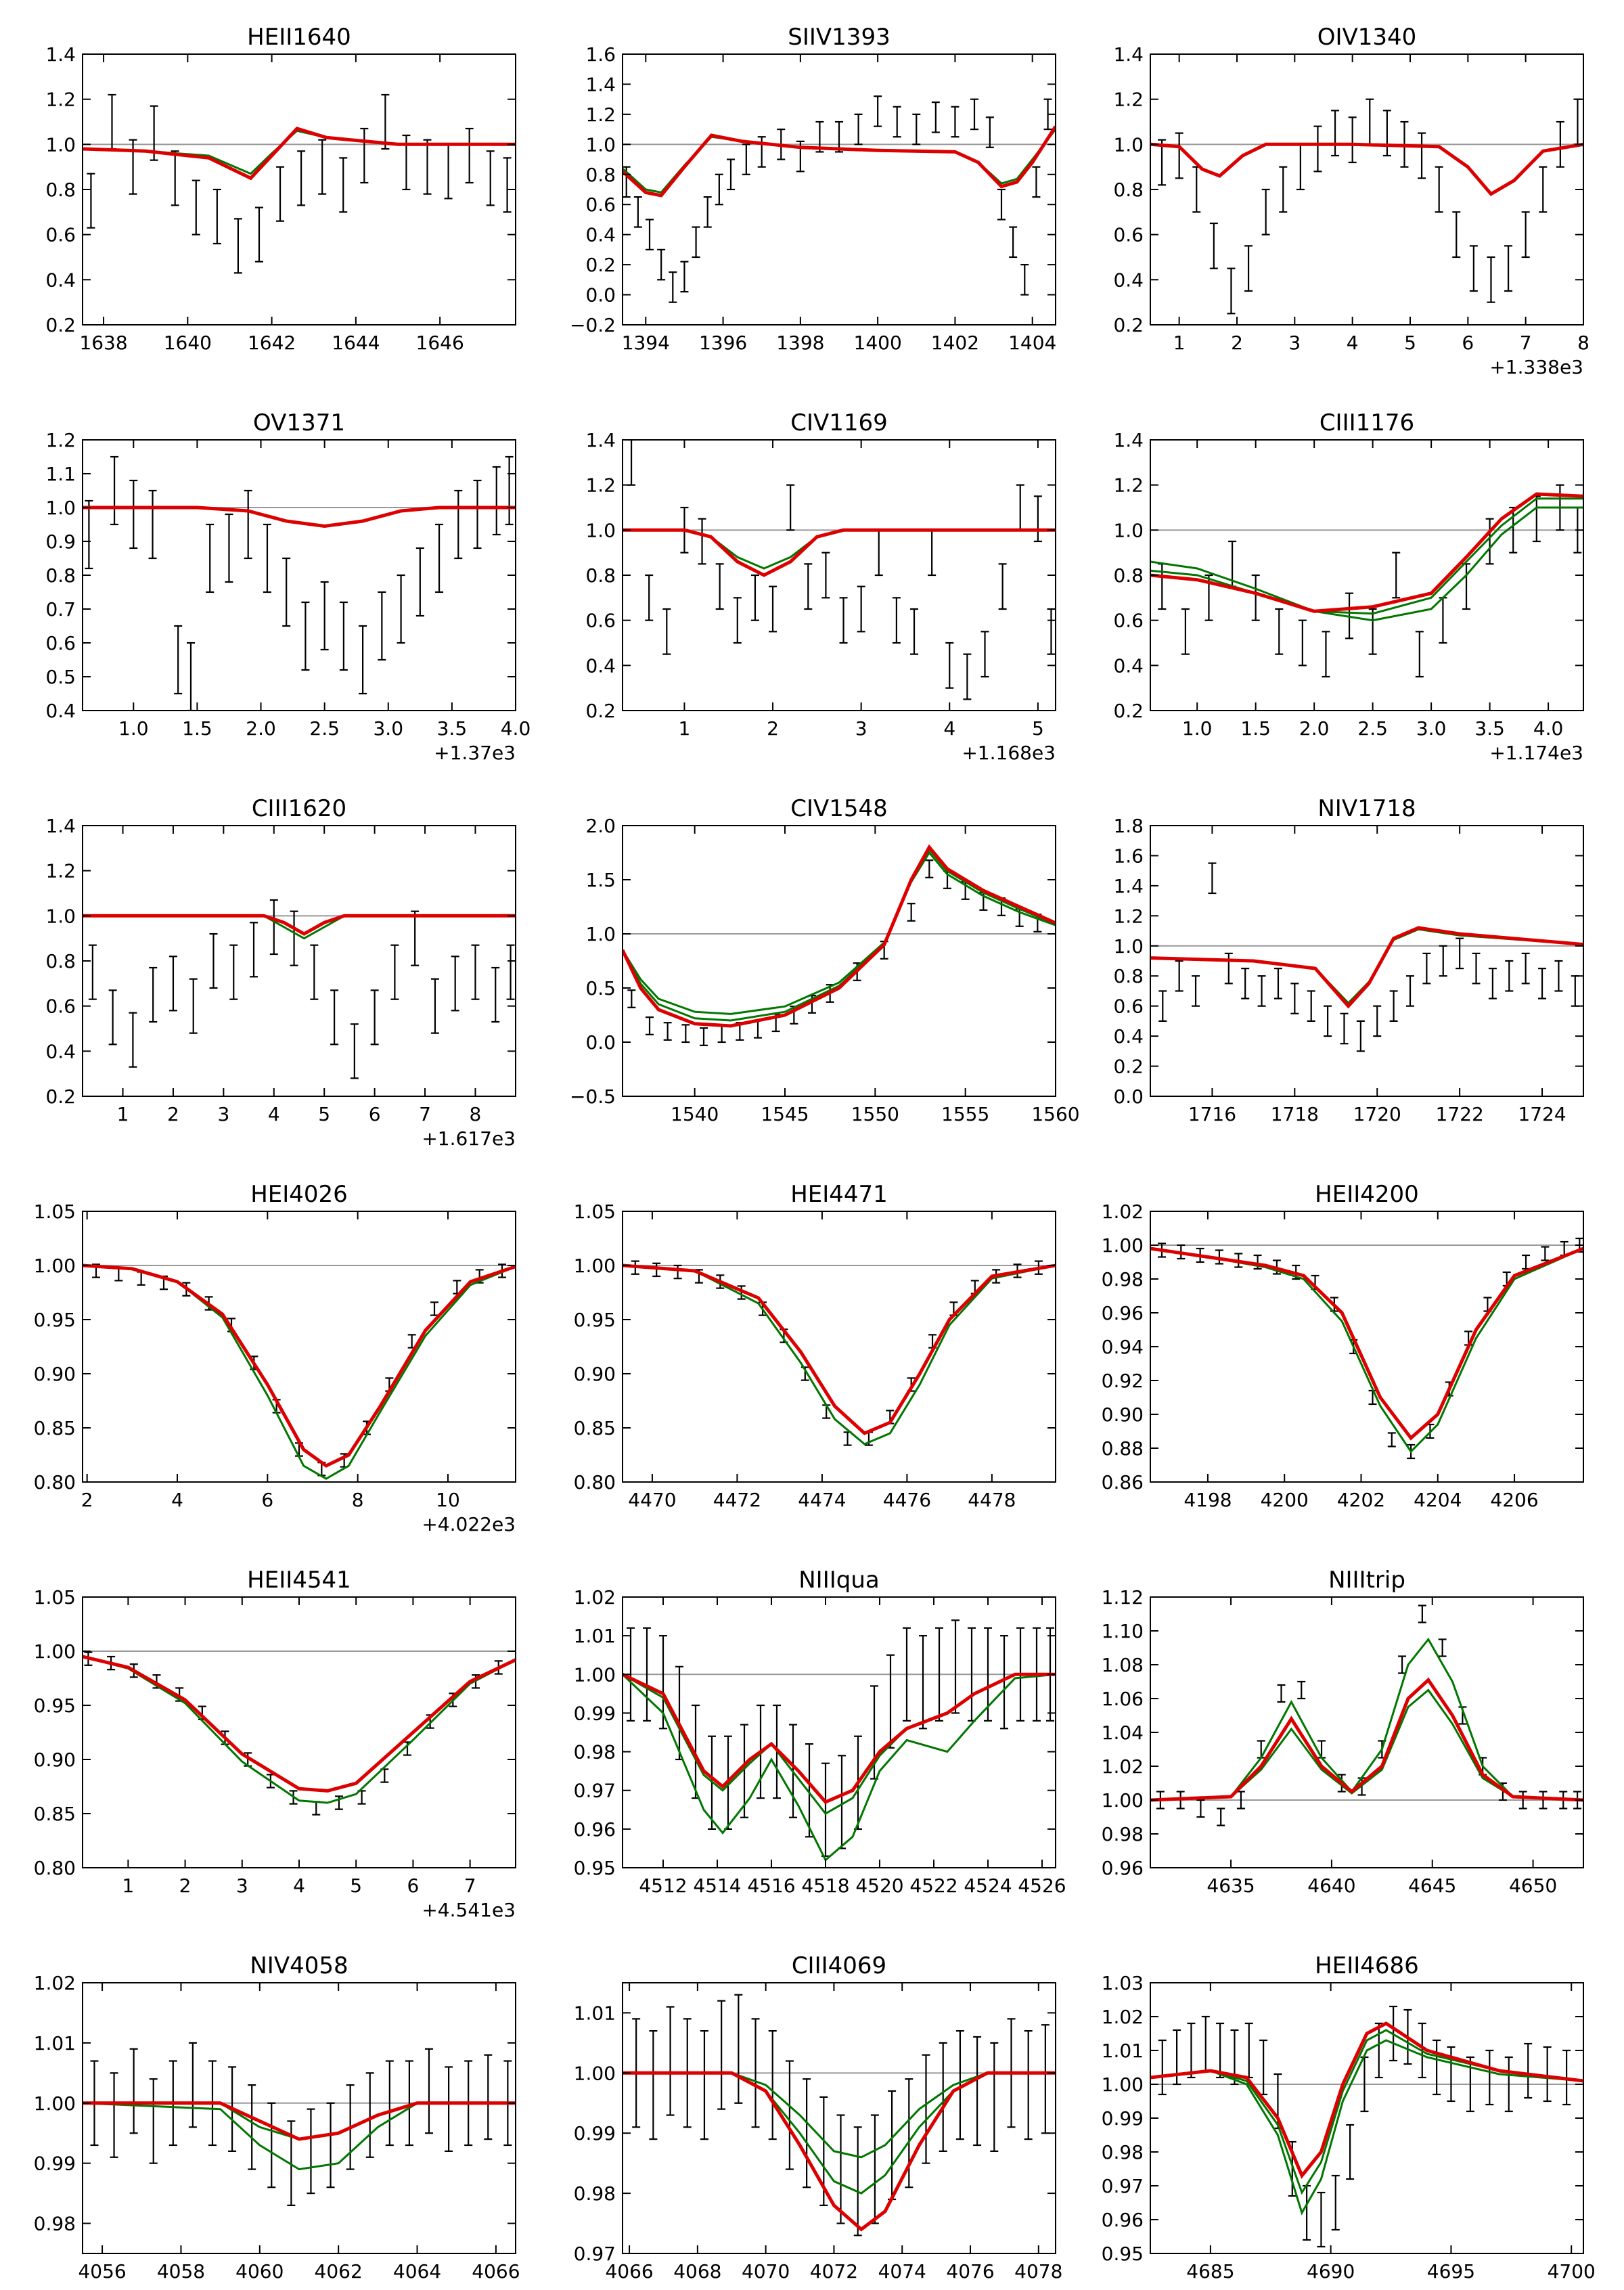 This screenshot has height=2290, width=1624. What do you see at coordinates (992, 1500) in the screenshot?
I see `x-tick-label: 4478` at bounding box center [992, 1500].